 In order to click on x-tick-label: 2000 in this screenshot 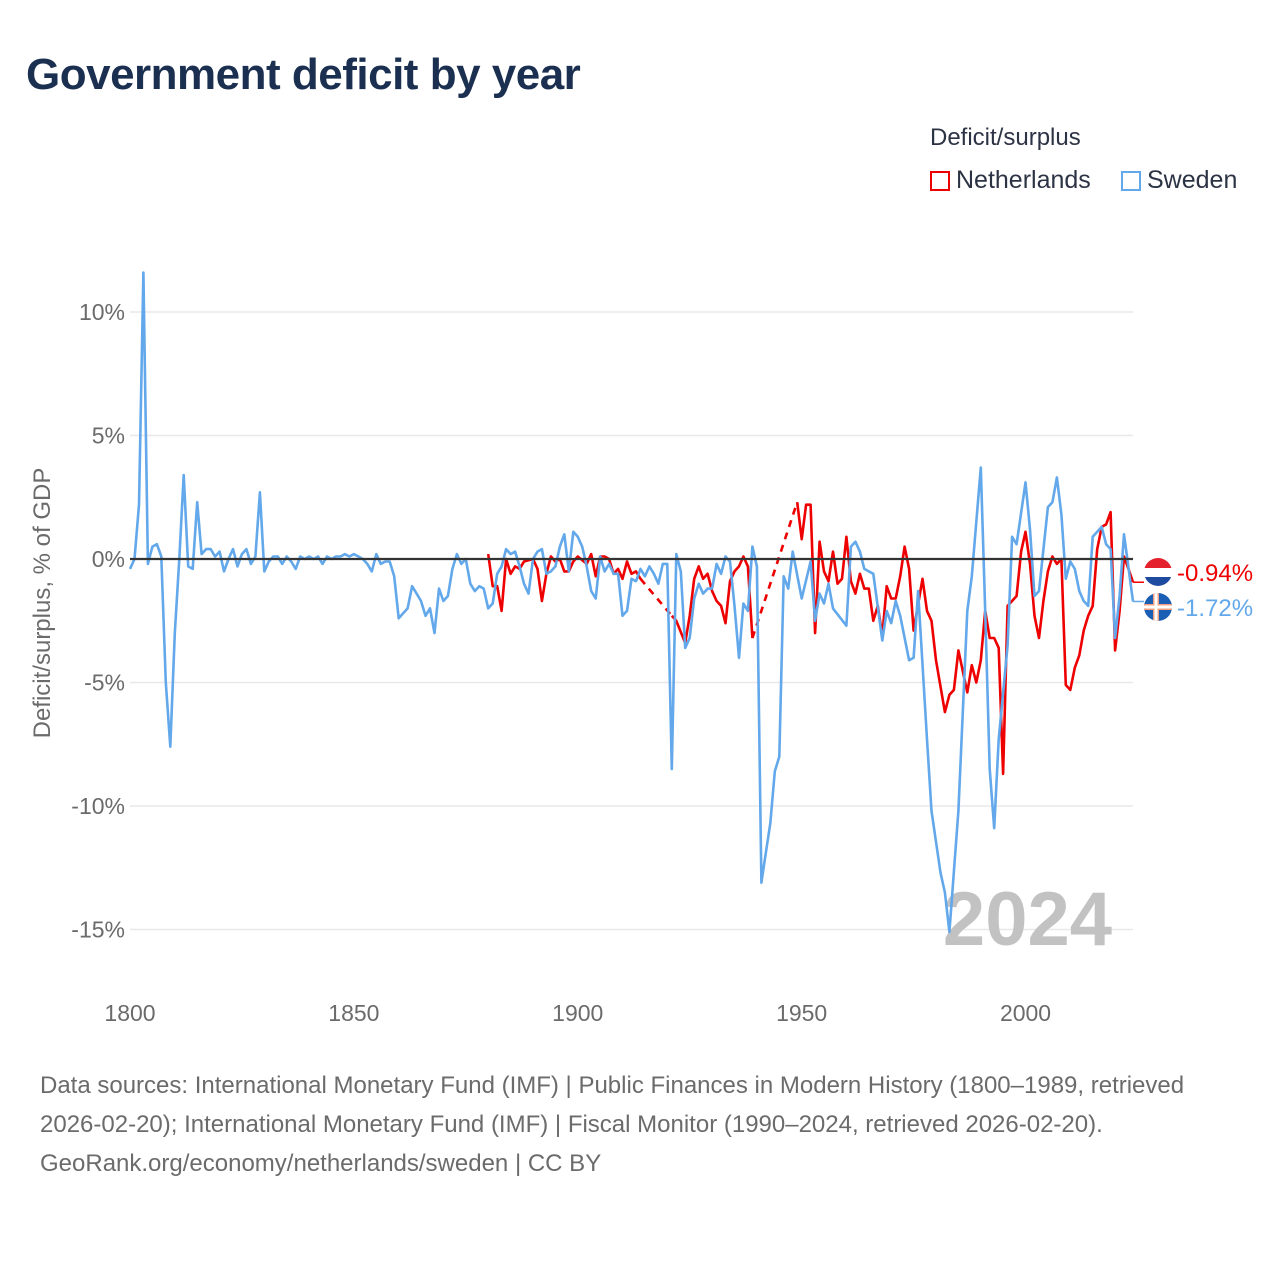, I will do `click(1025, 1013)`.